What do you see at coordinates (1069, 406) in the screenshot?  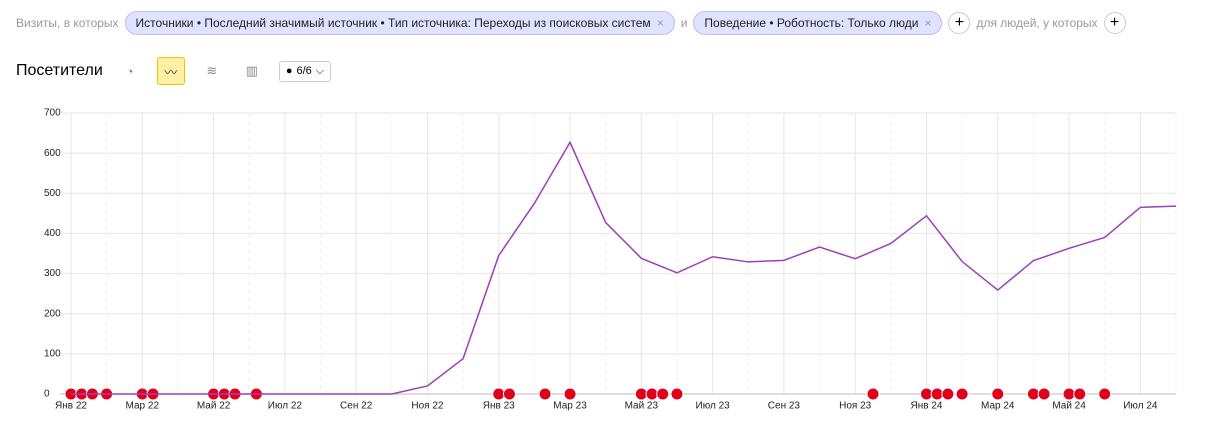 I see `x-tick-label: Май 24` at bounding box center [1069, 406].